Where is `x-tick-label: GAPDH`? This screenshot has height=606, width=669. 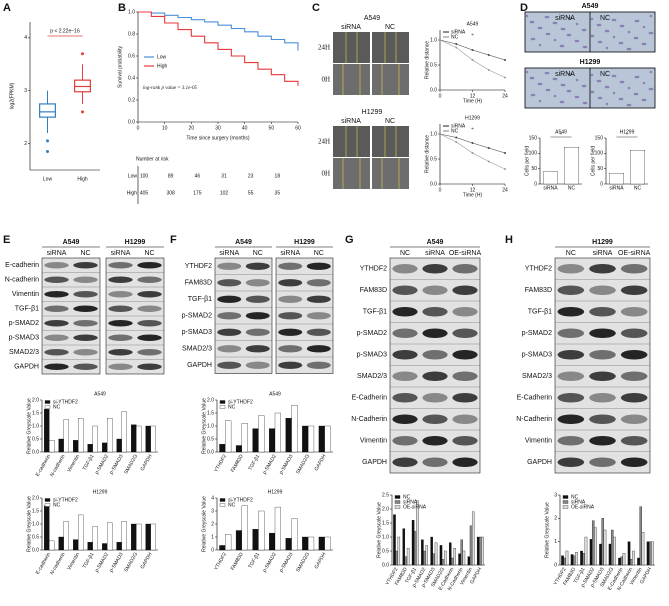
x-tick-label: GAPDH is located at coordinates (321, 462).